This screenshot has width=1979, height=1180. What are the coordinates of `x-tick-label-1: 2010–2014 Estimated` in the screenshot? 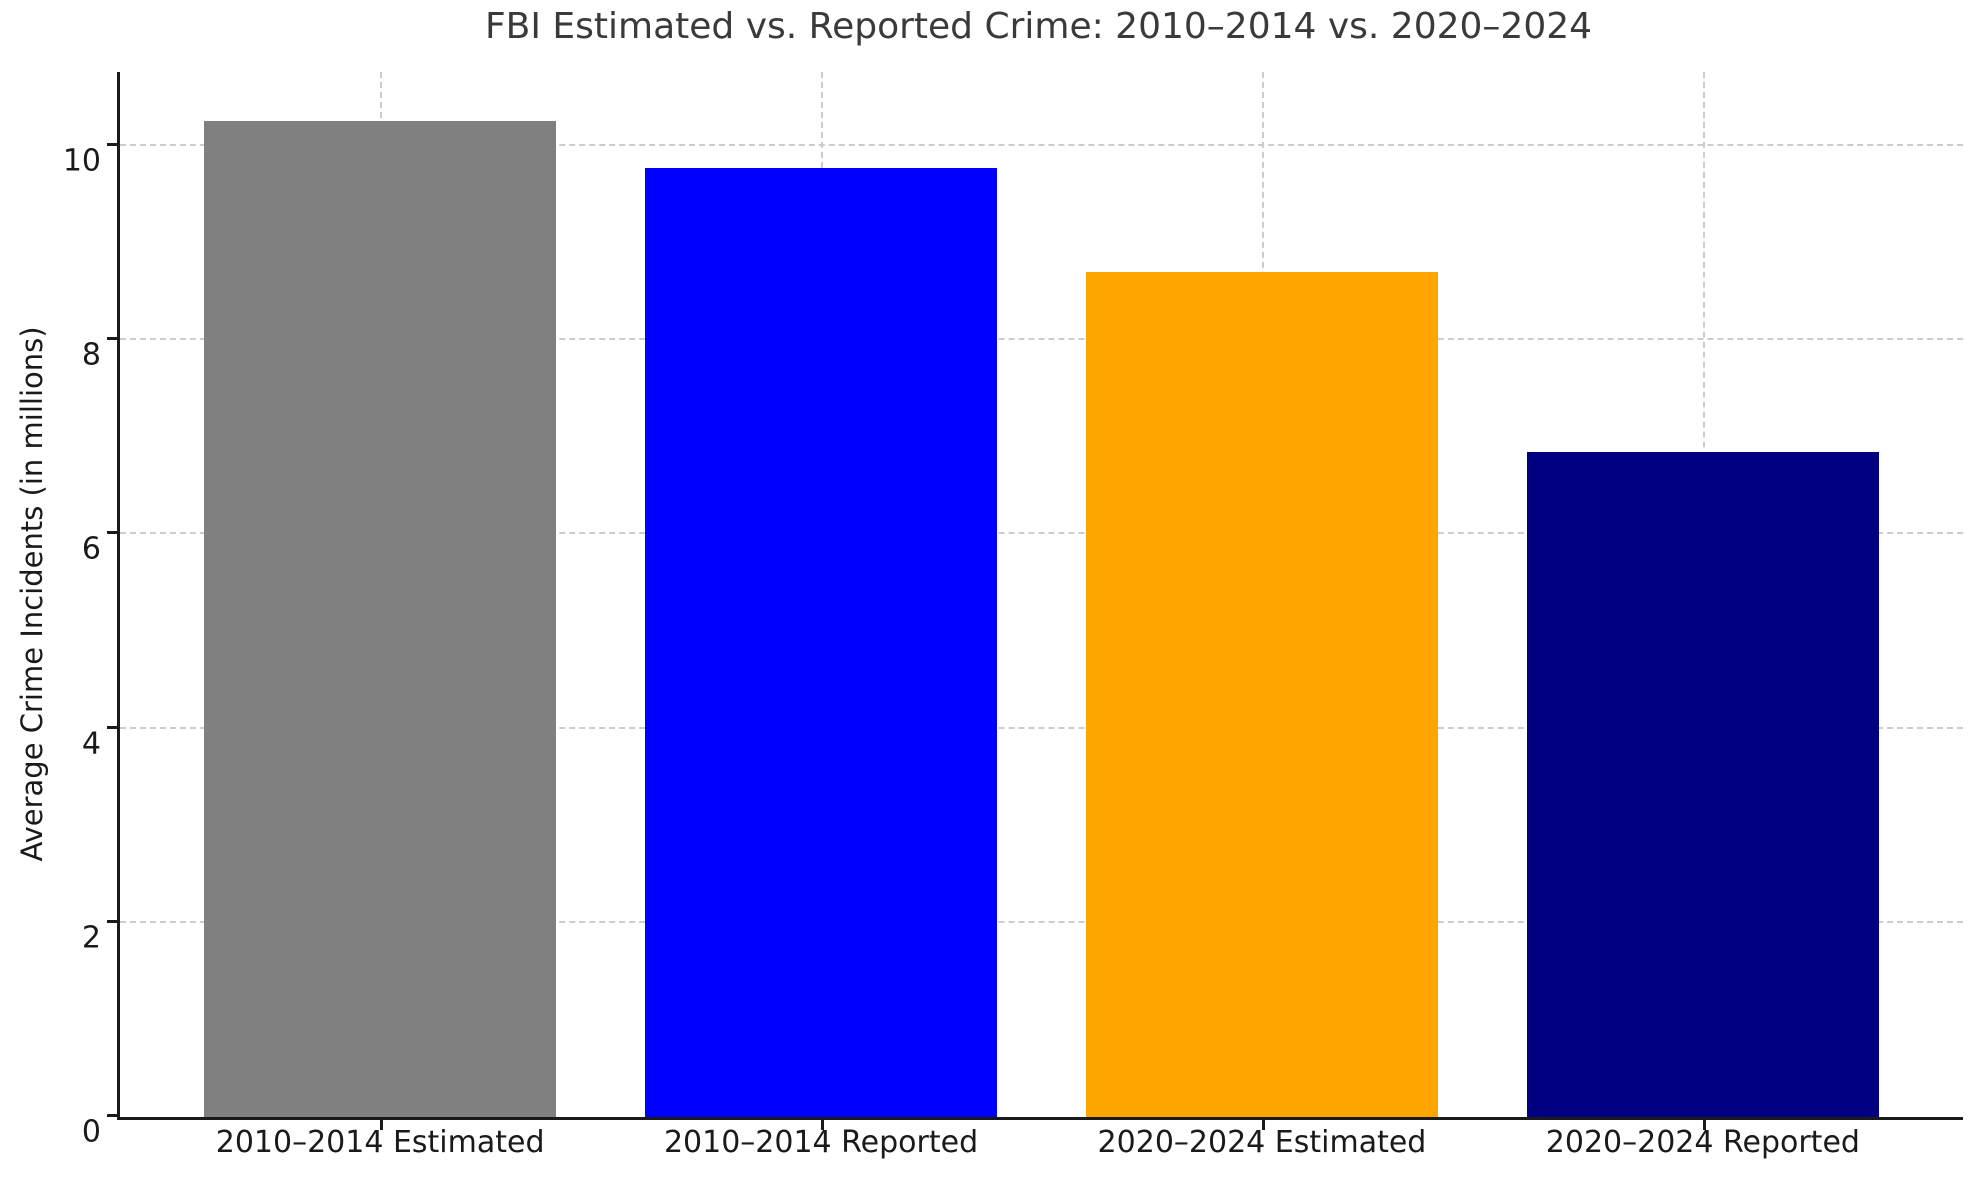 It's located at (380, 1142).